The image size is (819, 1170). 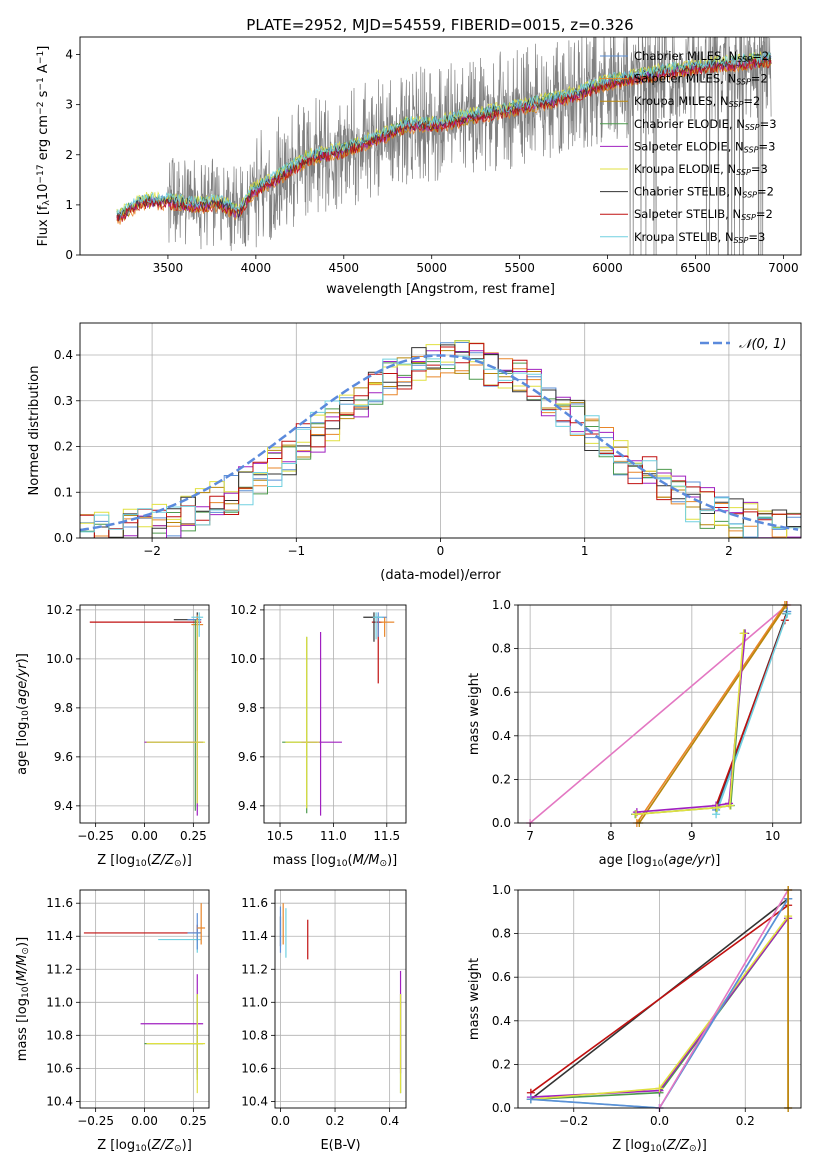 I want to click on age_vs_Z-x-axis-label-part: (, so click(x=149, y=860).